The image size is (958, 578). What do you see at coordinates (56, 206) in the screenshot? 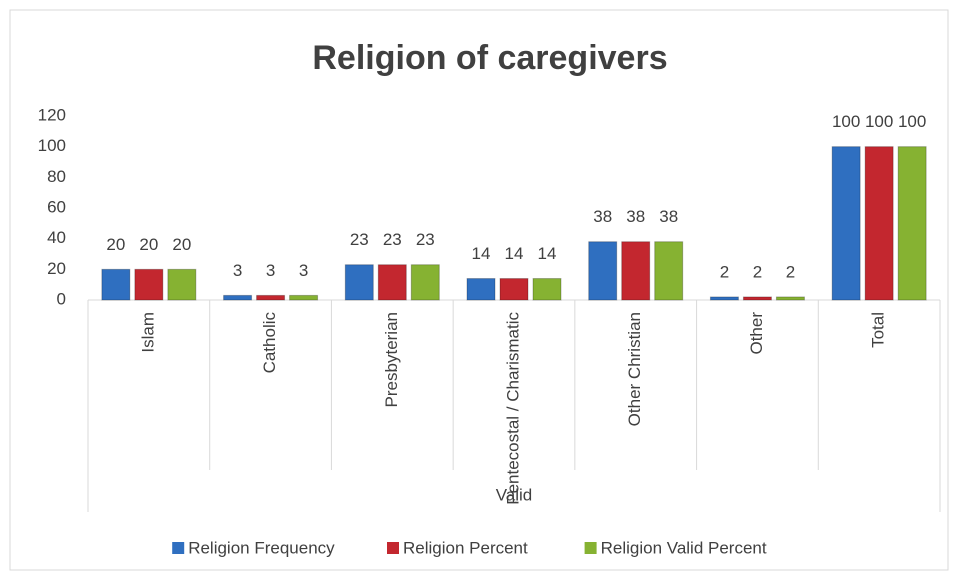
I see `y-tick-label: 60` at bounding box center [56, 206].